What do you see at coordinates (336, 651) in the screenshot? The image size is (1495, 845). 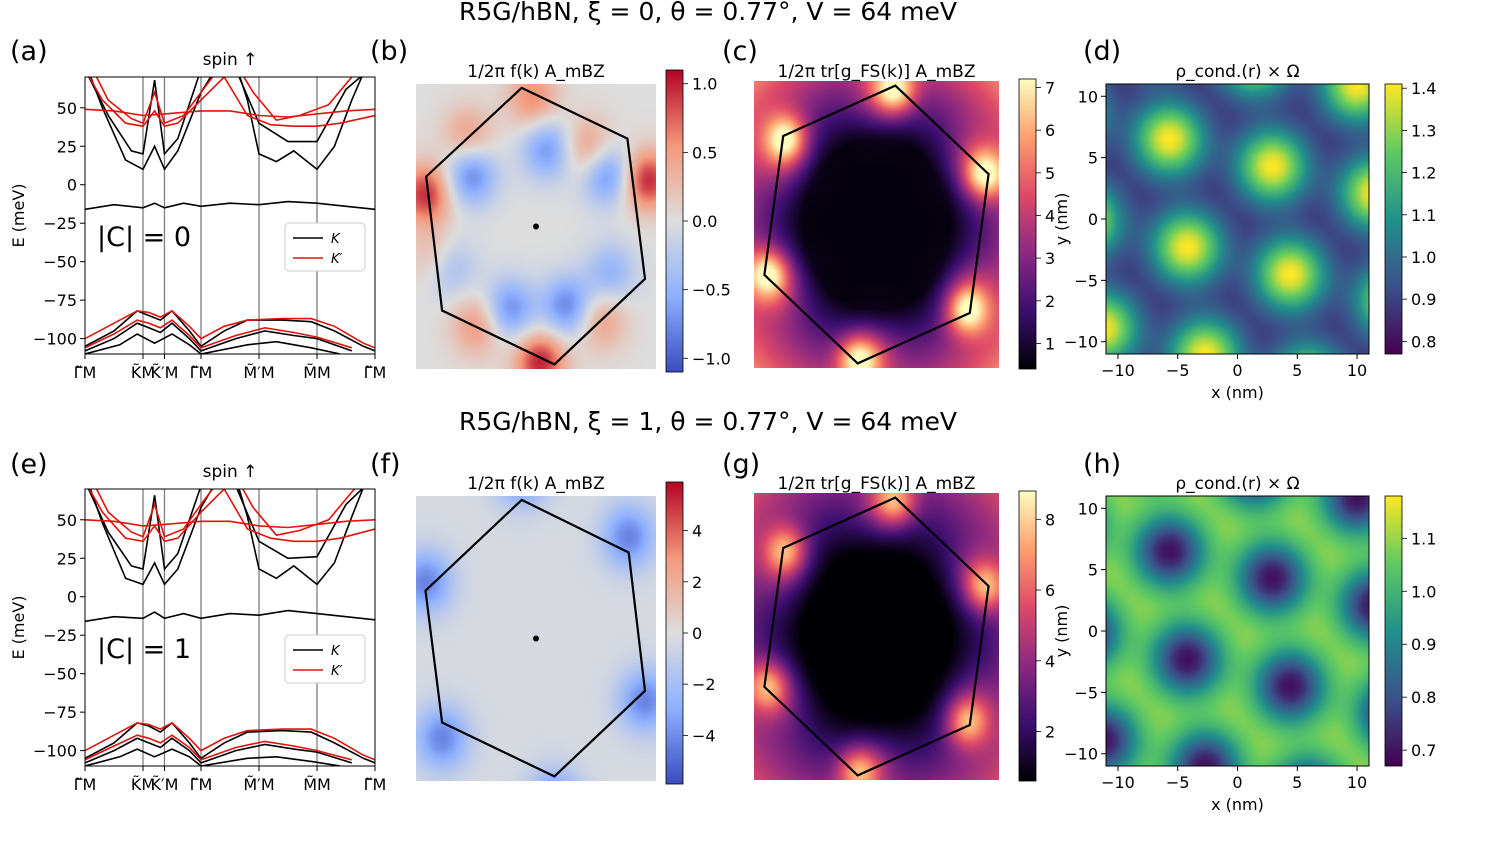 I see `legend-label-K: K` at bounding box center [336, 651].